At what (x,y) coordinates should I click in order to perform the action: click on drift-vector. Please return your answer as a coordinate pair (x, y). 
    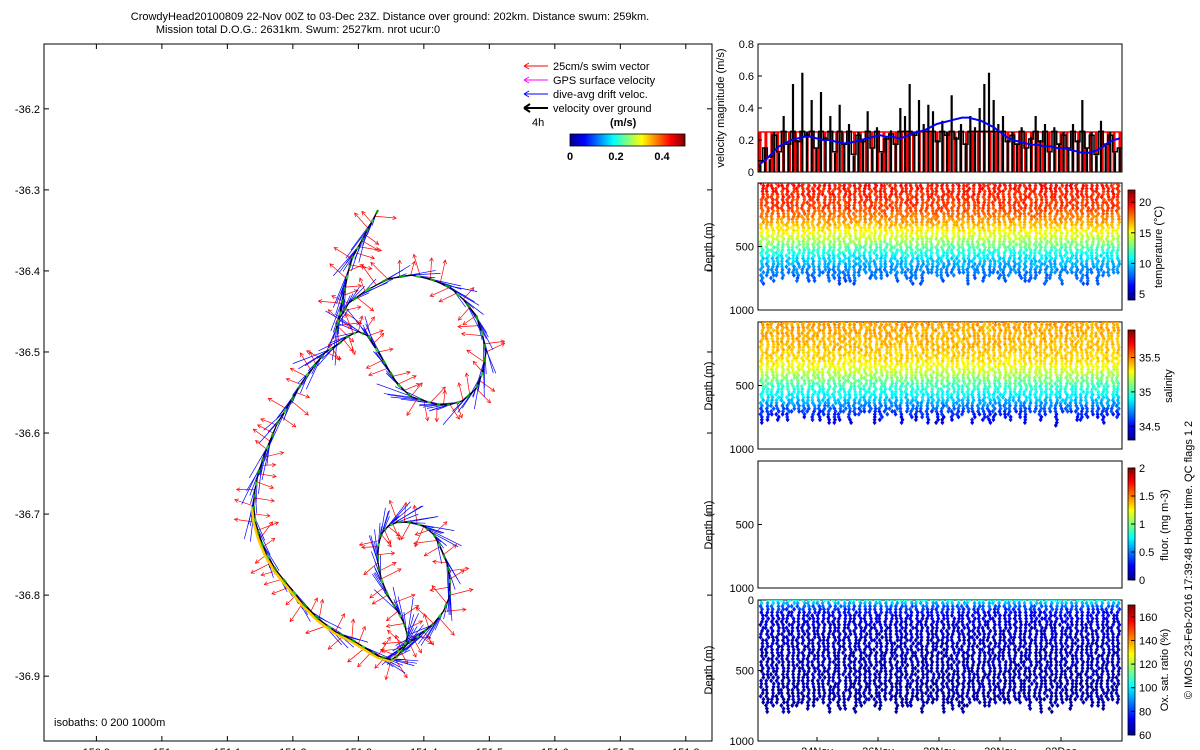
    Looking at the image, I should click on (439, 552).